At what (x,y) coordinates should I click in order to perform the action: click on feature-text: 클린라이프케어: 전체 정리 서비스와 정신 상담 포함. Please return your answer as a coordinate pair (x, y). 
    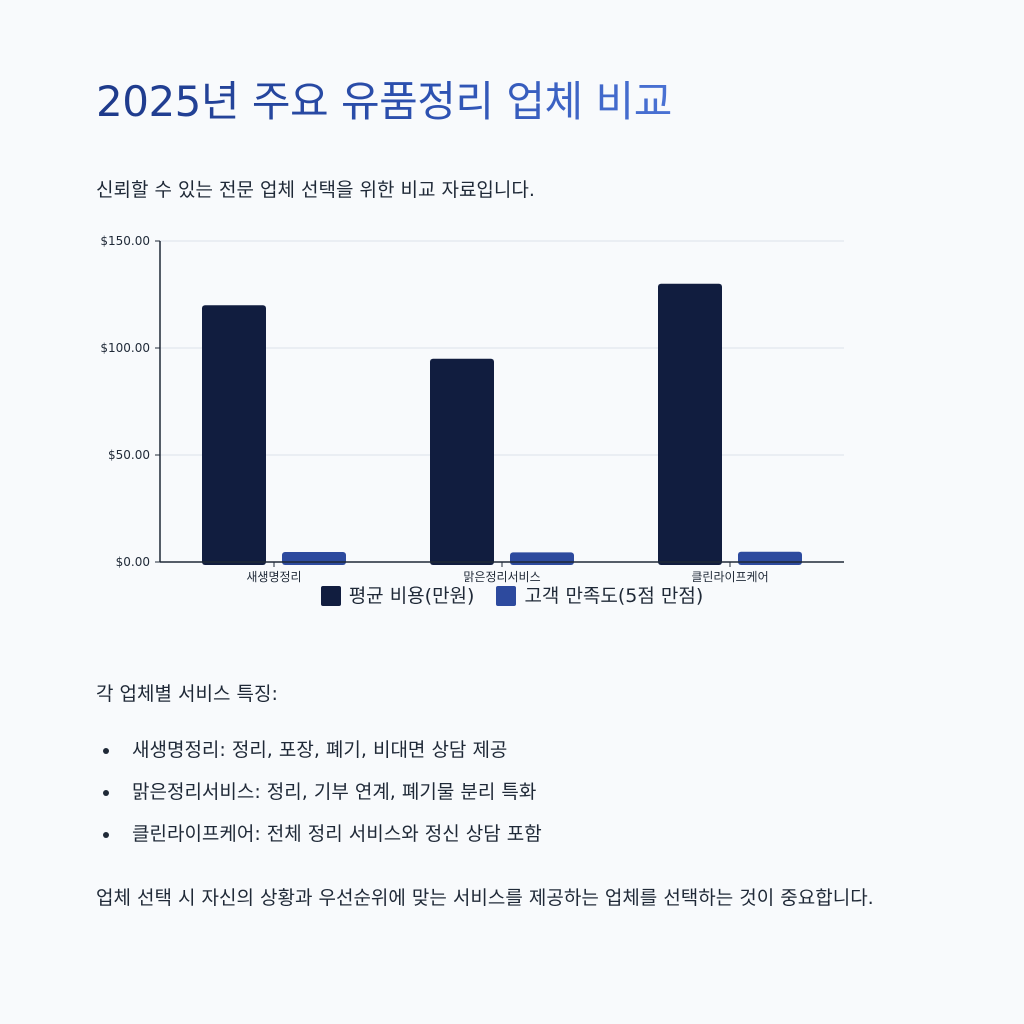
    Looking at the image, I should click on (337, 834).